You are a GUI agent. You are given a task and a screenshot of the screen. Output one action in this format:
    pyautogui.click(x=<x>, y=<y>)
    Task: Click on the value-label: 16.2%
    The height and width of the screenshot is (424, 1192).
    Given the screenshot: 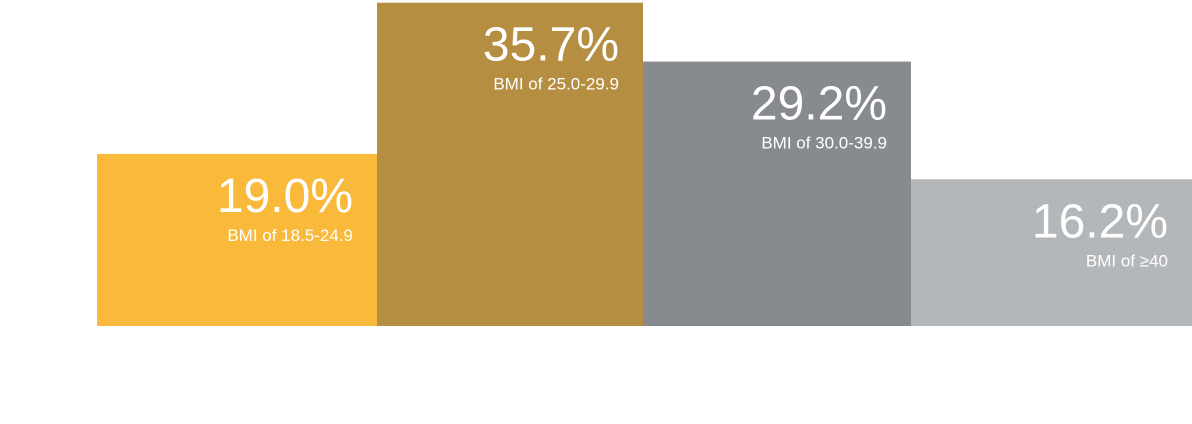 What is the action you would take?
    pyautogui.click(x=1100, y=221)
    